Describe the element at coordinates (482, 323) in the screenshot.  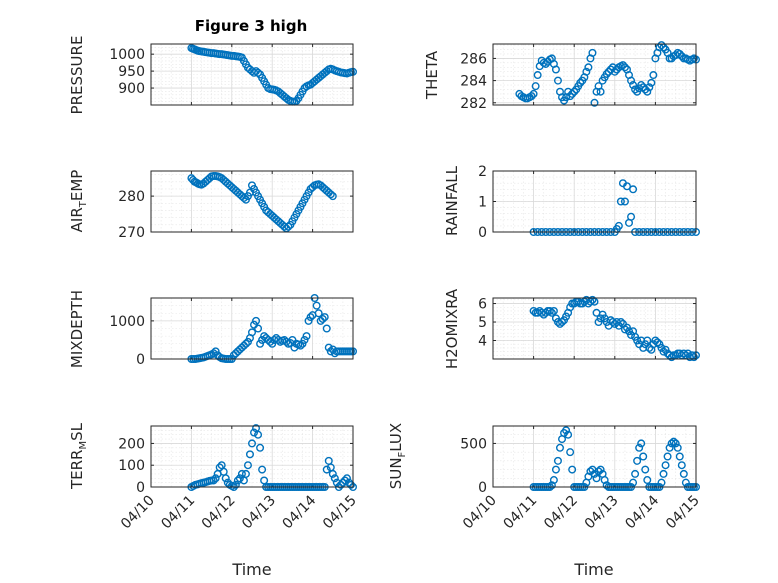
I see `y-tick-label-h2omixra: 5` at that location.